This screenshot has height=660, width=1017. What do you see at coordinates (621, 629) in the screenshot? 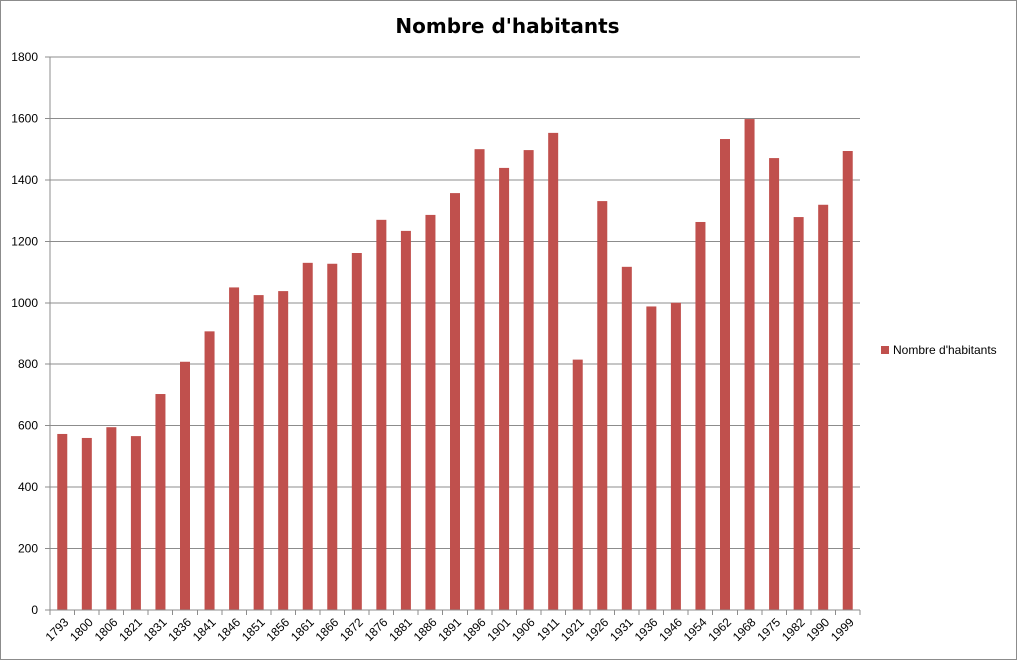
I see `x-tick-label: 1931` at bounding box center [621, 629].